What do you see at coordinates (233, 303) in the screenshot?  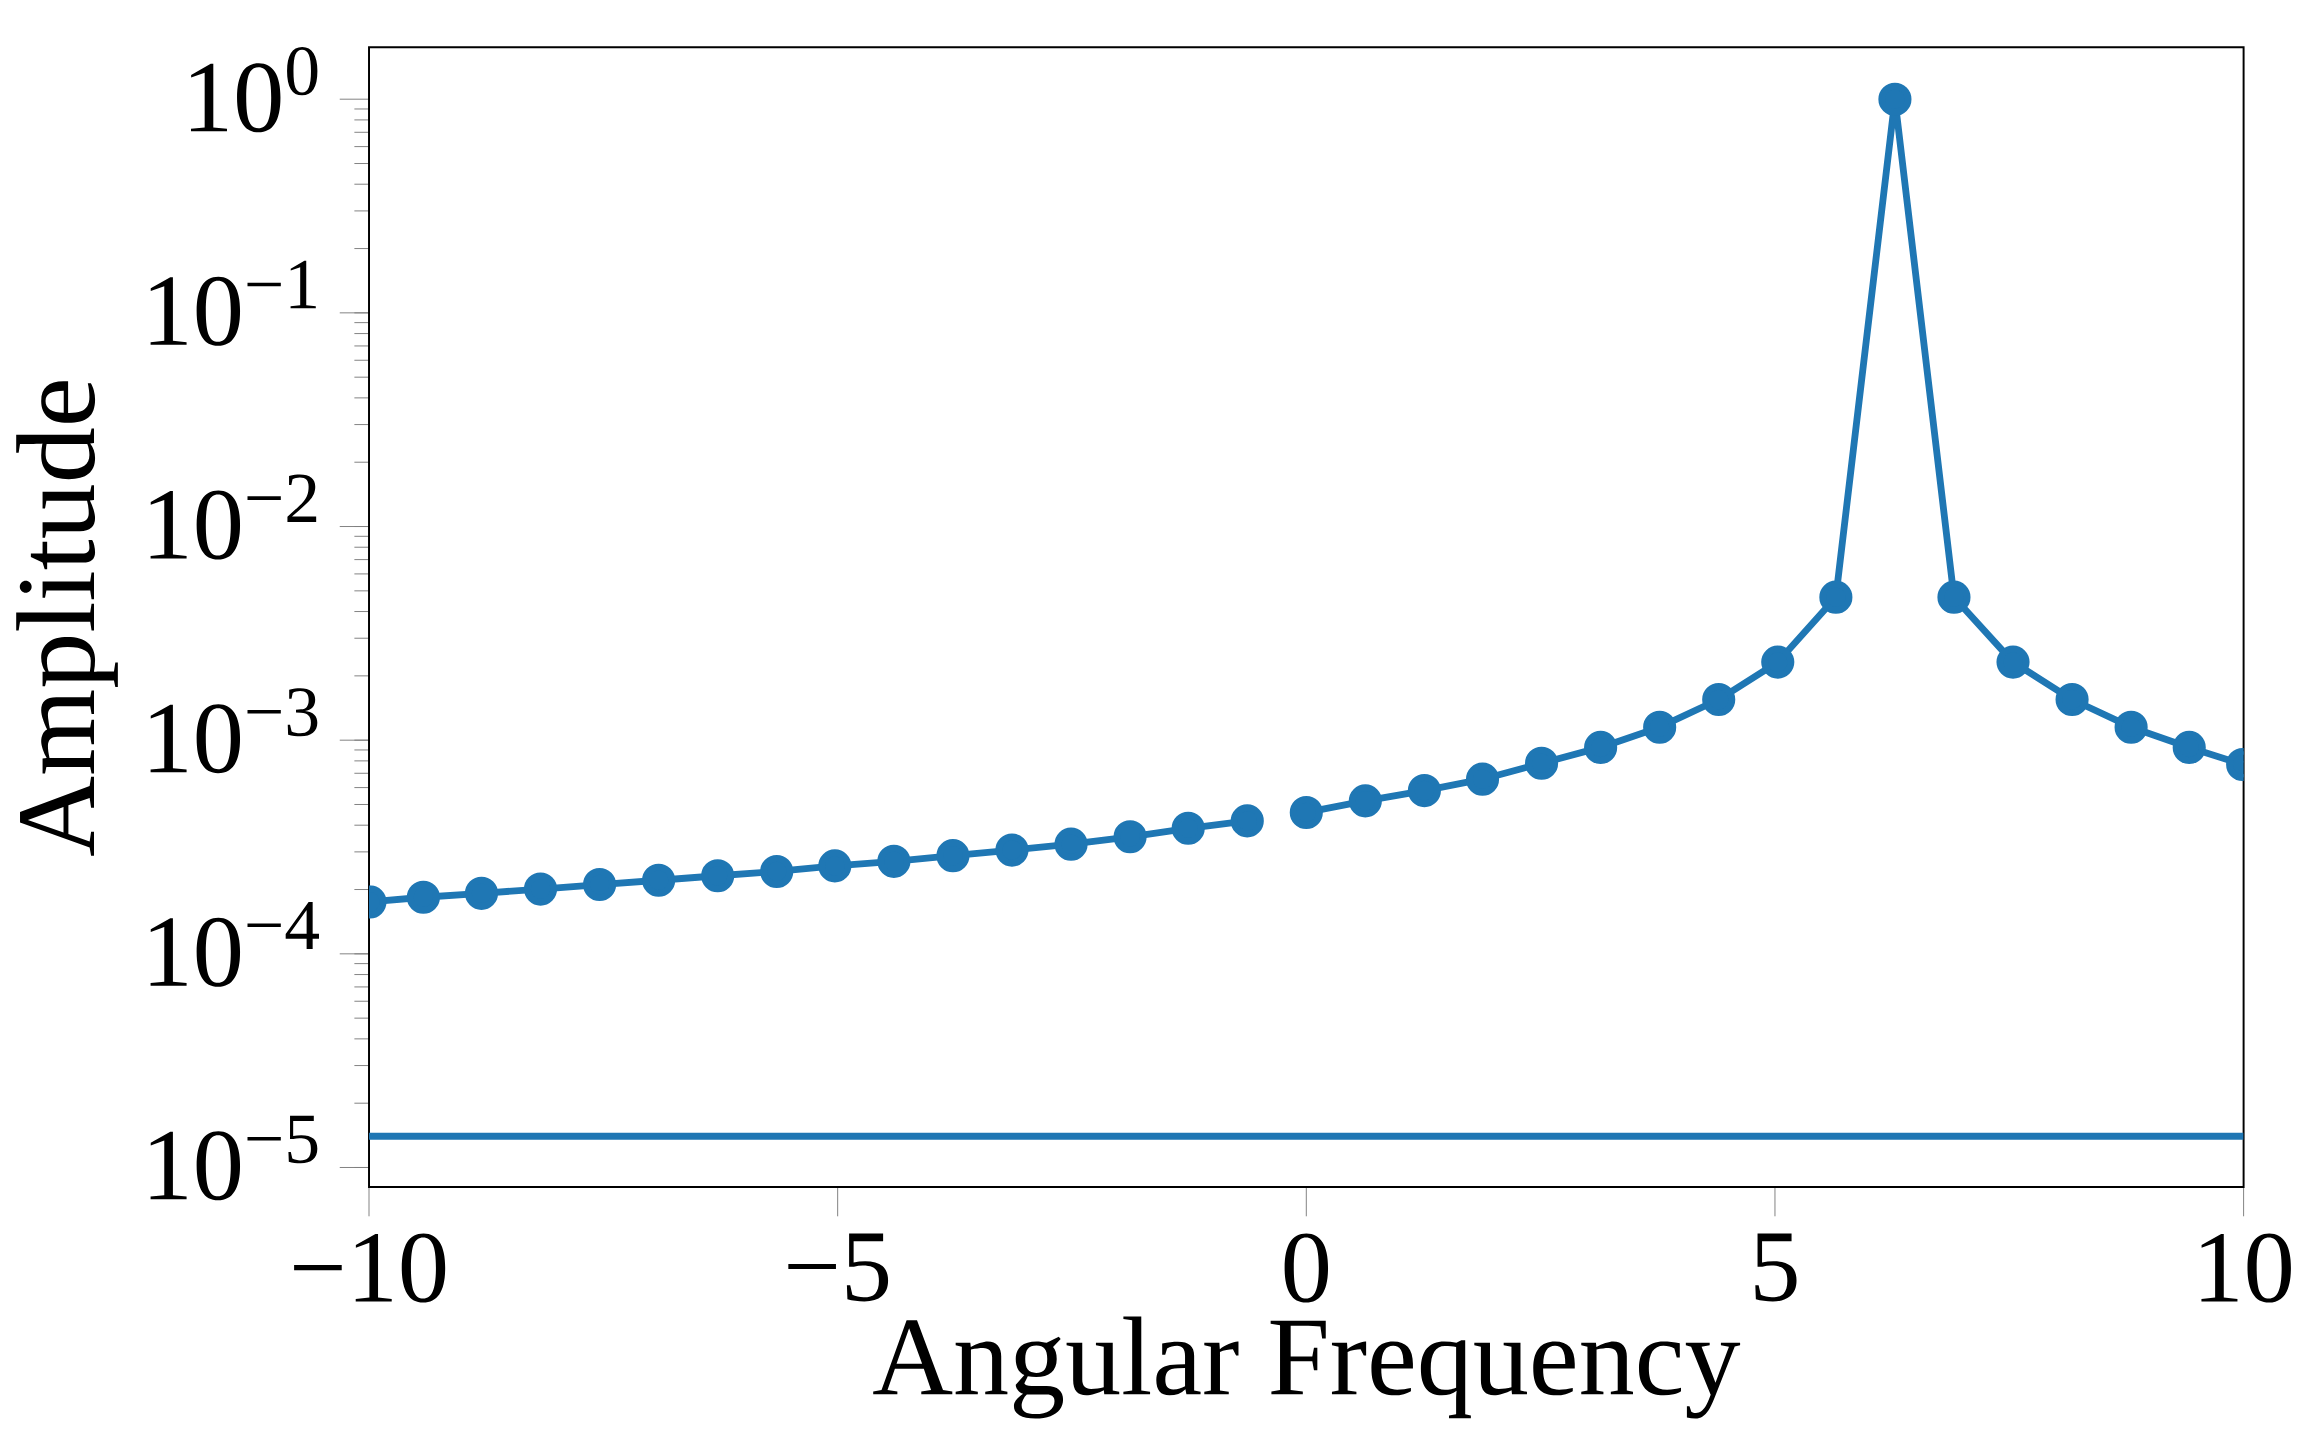 I see `y-tick-label: 10$^{−1}$` at bounding box center [233, 303].